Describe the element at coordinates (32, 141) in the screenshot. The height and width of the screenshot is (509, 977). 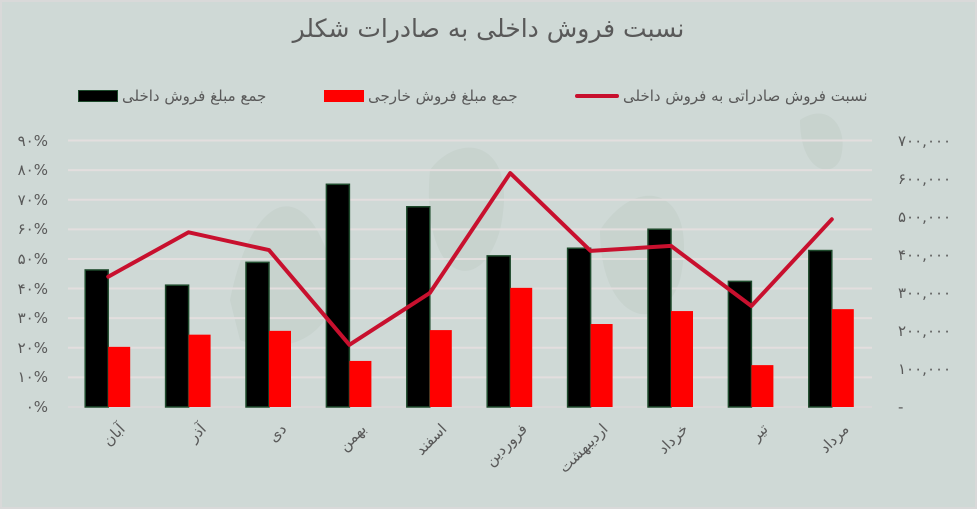
I see `left-tick: ۹۰%` at that location.